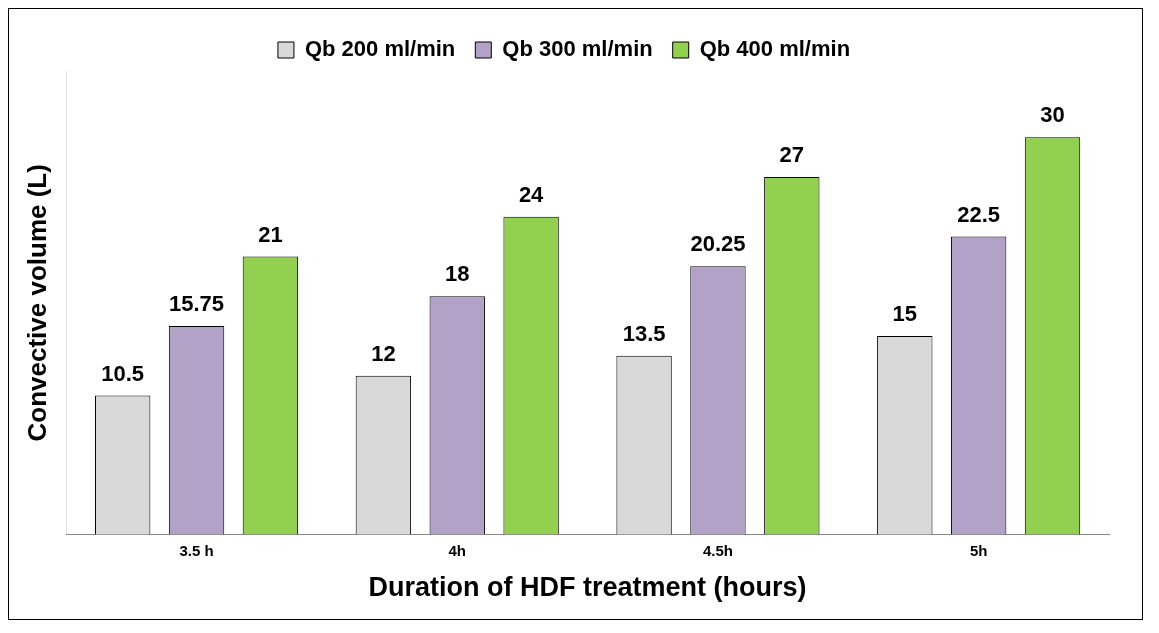 The image size is (1159, 633). Describe the element at coordinates (531, 194) in the screenshot. I see `data-label: 24` at that location.